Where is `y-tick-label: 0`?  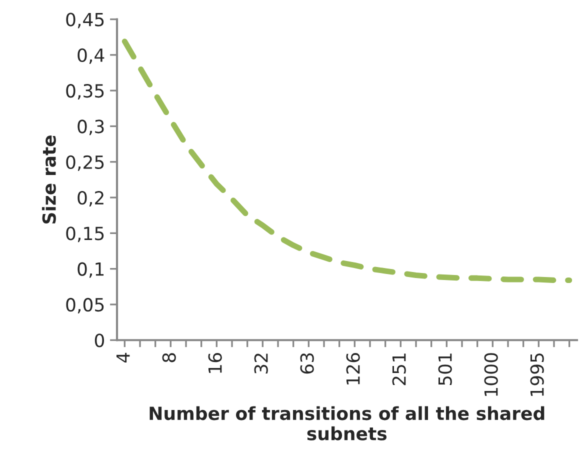 y-tick-label: 0 is located at coordinates (99, 341).